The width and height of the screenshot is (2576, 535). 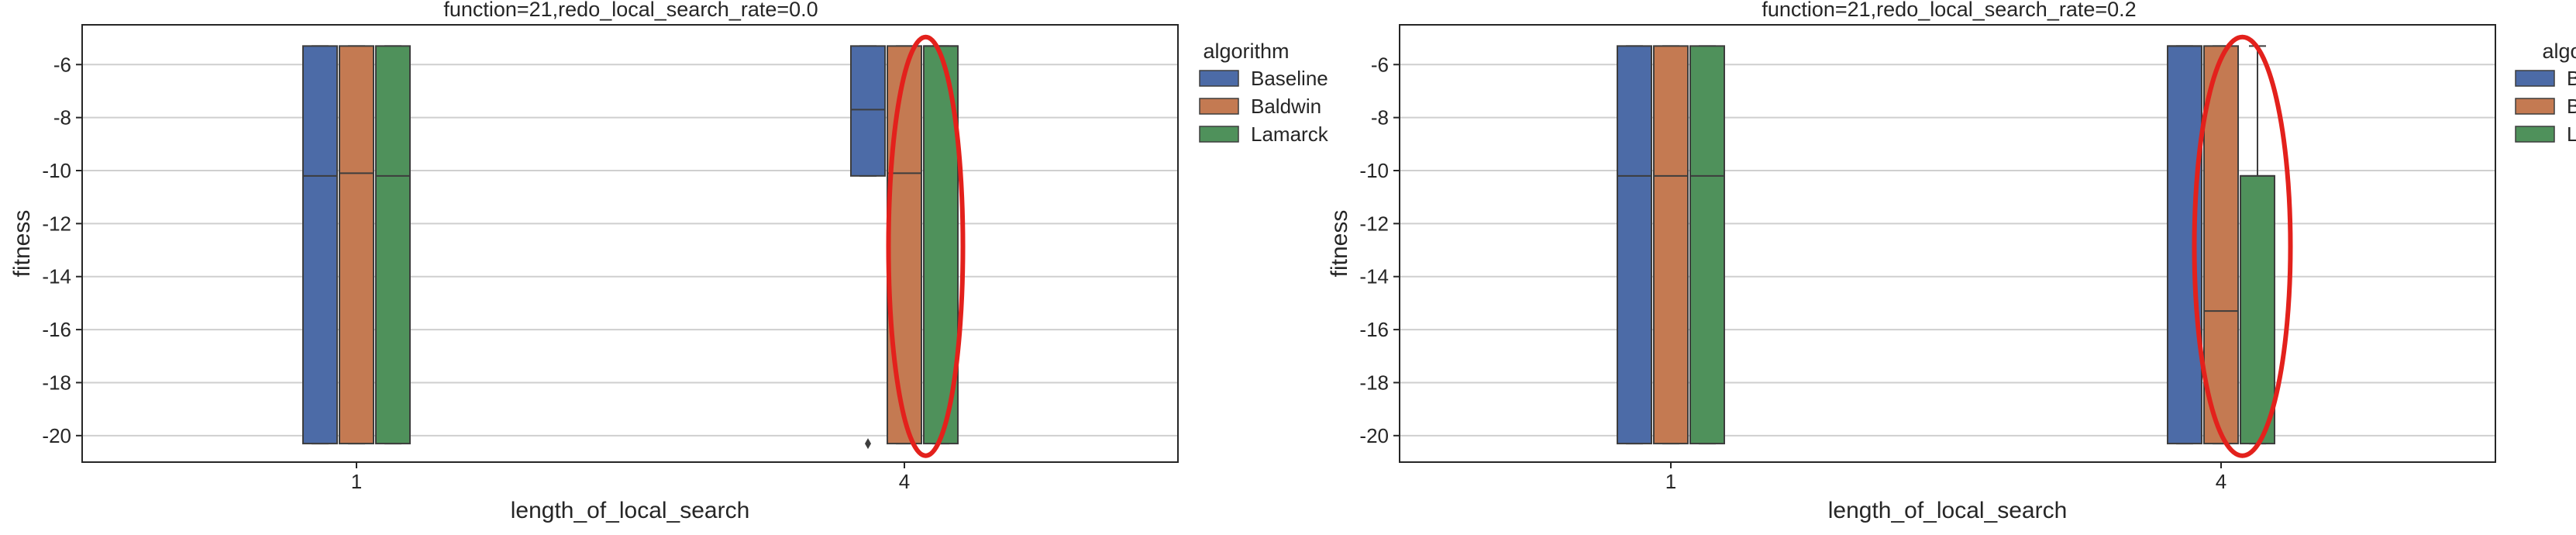 I want to click on legend-label: Baldwin, so click(x=1286, y=106).